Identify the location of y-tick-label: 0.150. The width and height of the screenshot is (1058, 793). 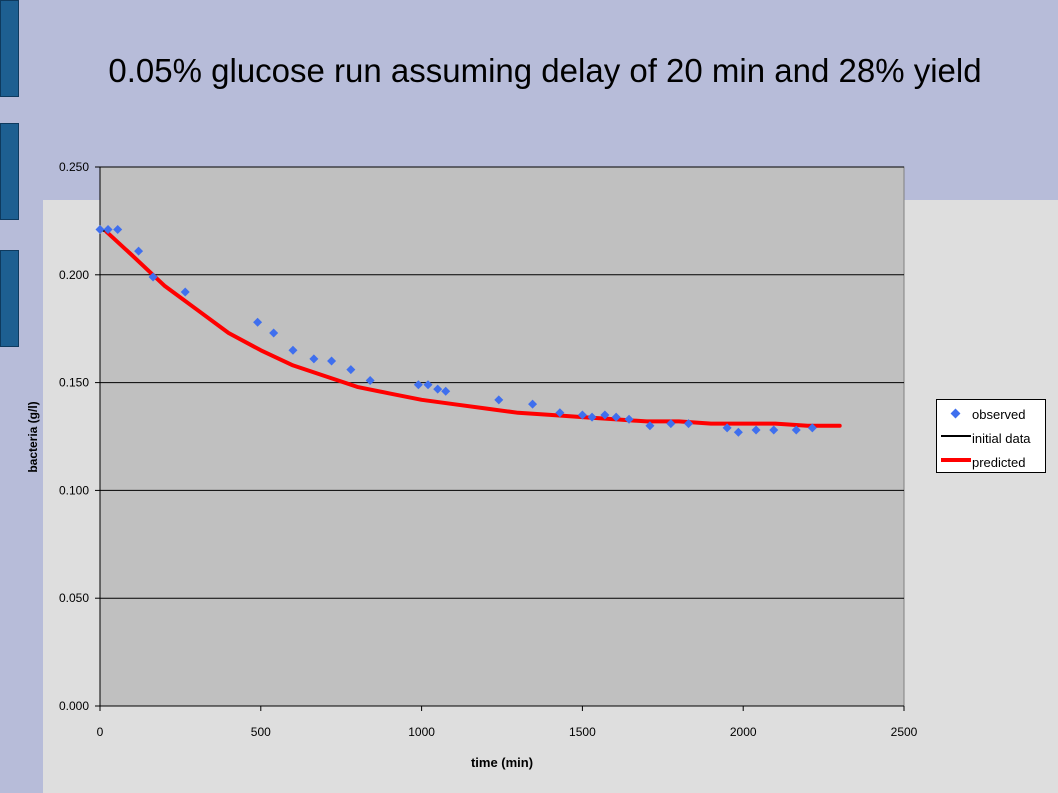
(74, 383).